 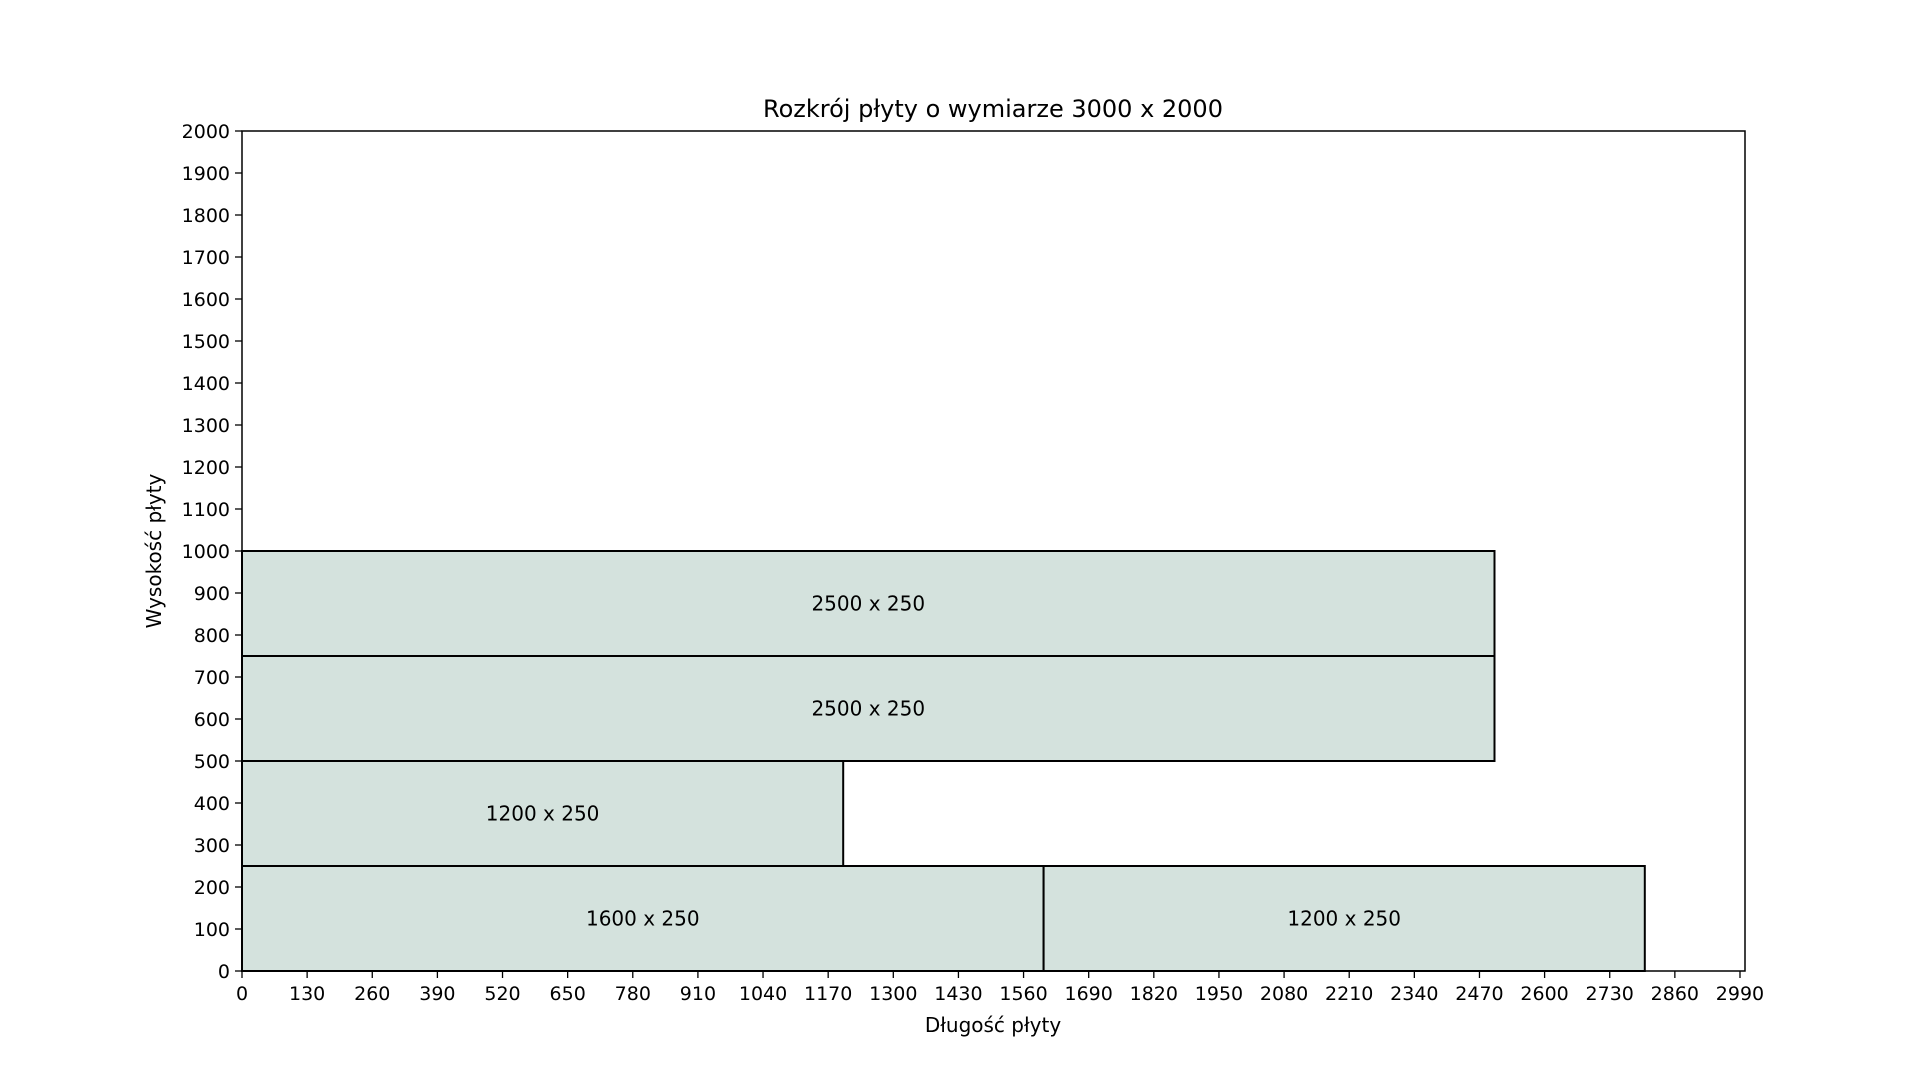 I want to click on y-tick-label: 1700, so click(x=206, y=258).